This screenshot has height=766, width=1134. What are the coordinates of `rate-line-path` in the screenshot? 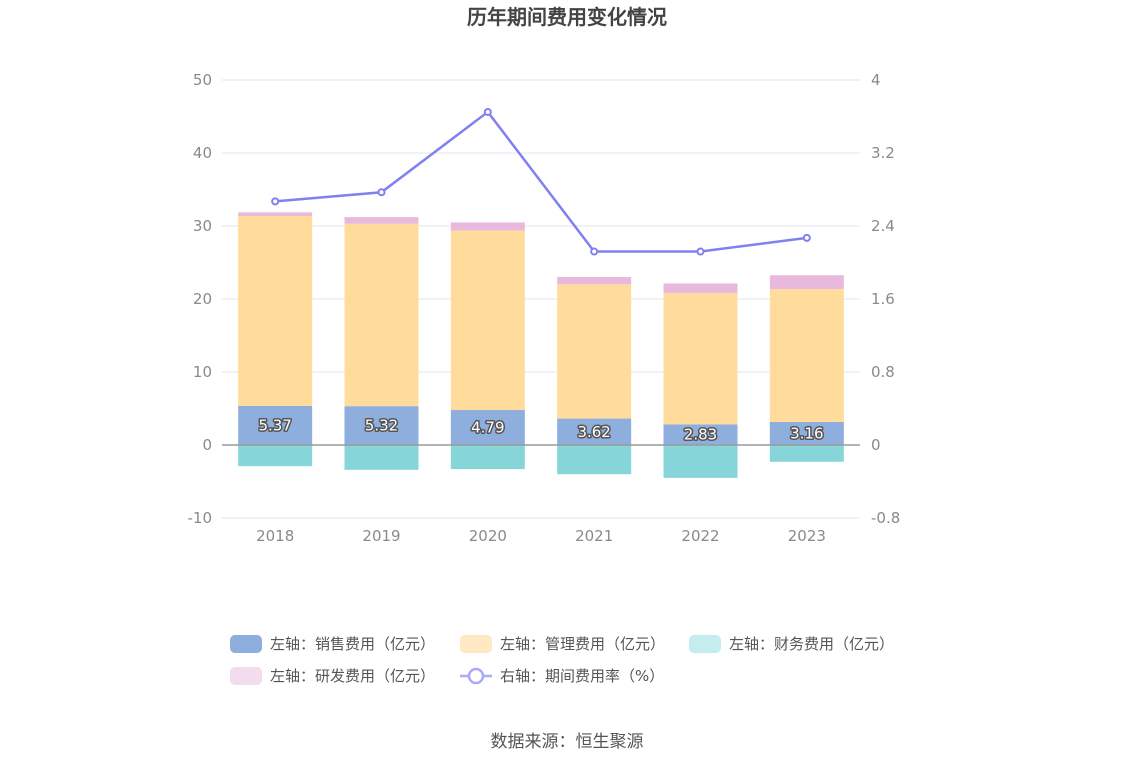 It's located at (541, 181).